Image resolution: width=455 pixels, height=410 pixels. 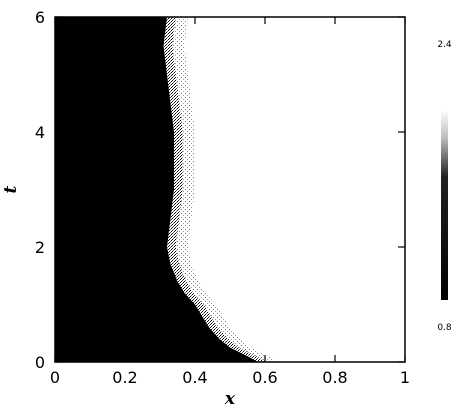 I want to click on colorbar: 2.4 0.8, so click(x=444, y=186).